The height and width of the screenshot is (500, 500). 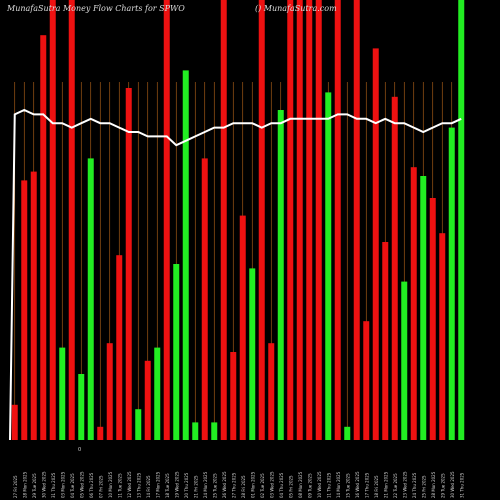 What do you see at coordinates (290, 486) in the screenshot?
I see `x-tick-label: 05 Fri 2025` at bounding box center [290, 486].